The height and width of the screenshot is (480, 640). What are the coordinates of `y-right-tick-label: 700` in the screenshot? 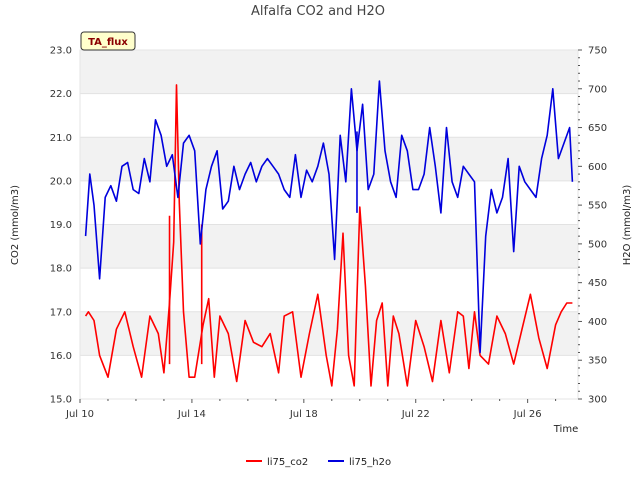 It's located at (597, 89).